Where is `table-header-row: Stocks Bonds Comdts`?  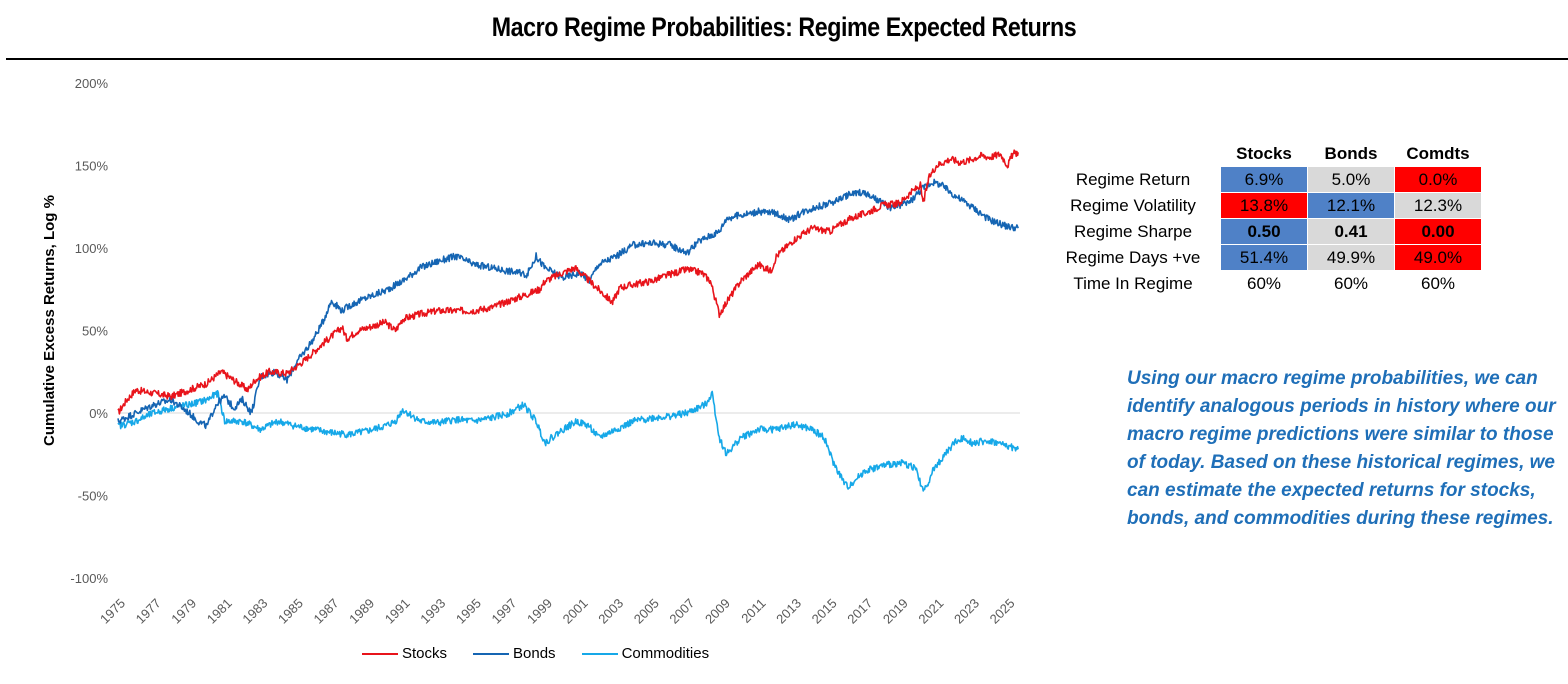 table-header-row: Stocks Bonds Comdts is located at coordinates (1264, 153).